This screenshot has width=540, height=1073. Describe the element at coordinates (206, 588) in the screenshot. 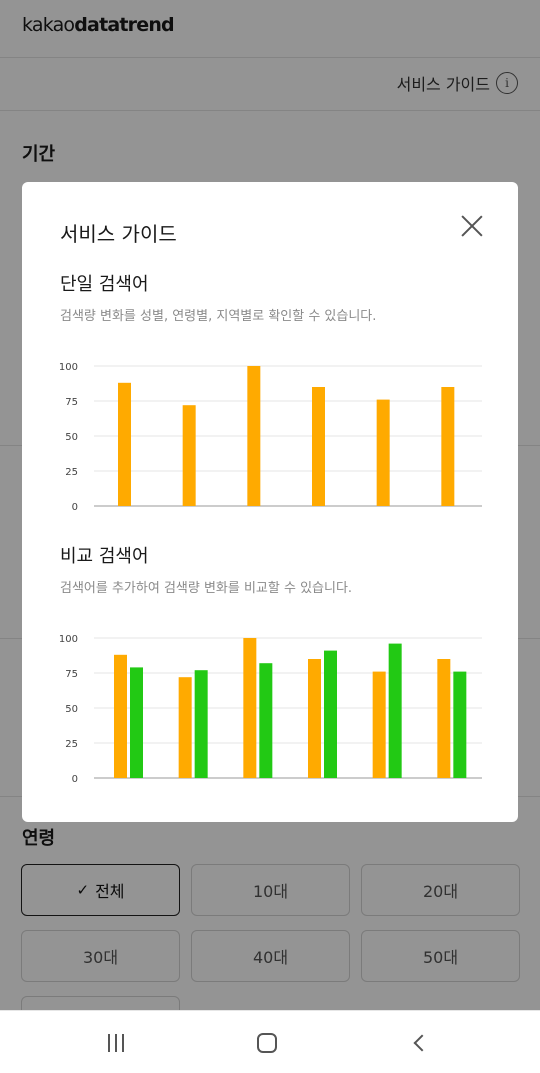

I see `compare-keyword-desc: 검색어를 추가하여 검색량 변화를 비교할 수 있습니다.` at that location.